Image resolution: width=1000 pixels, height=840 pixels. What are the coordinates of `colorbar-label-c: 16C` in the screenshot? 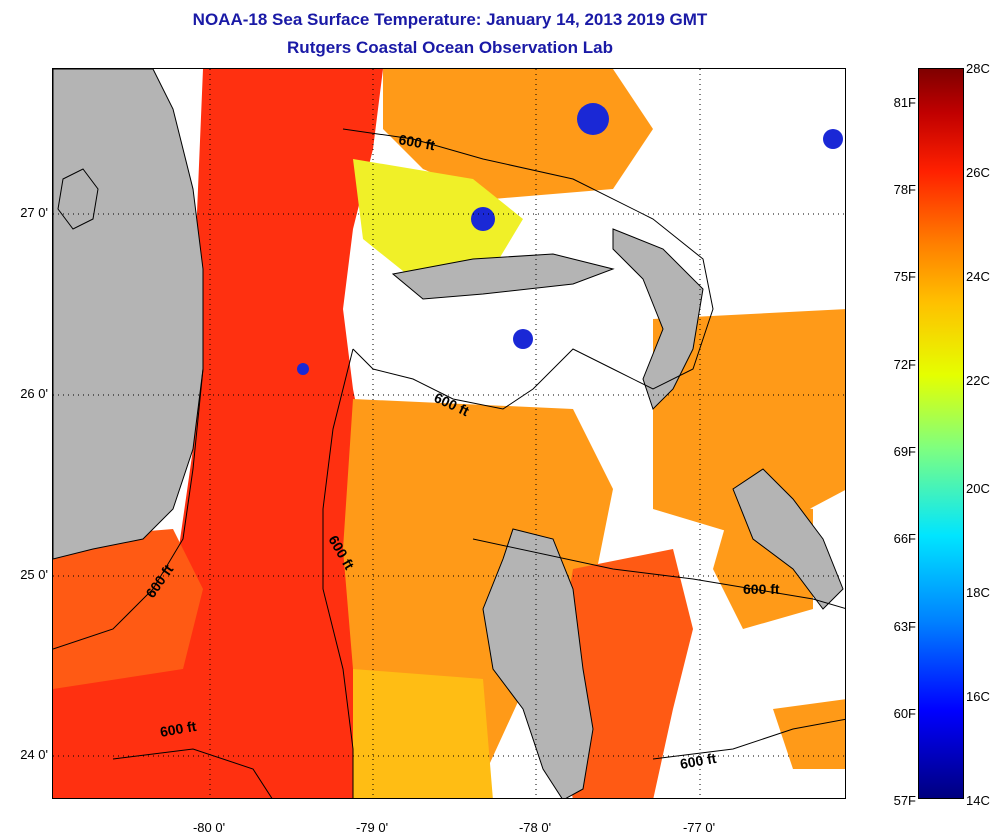 It's located at (978, 696).